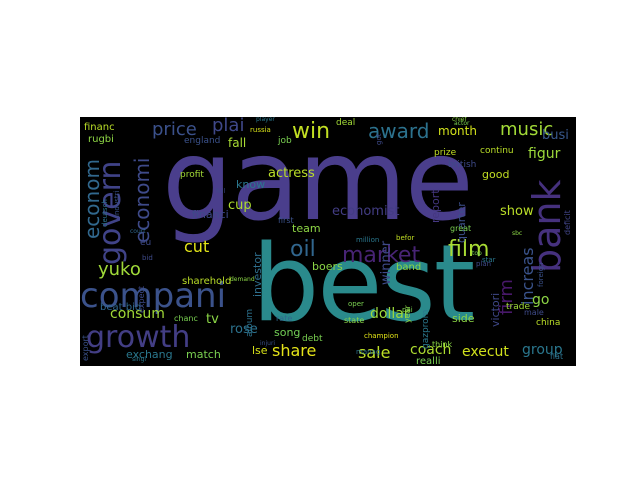 The width and height of the screenshot is (640, 480). I want to click on word: film, so click(469, 249).